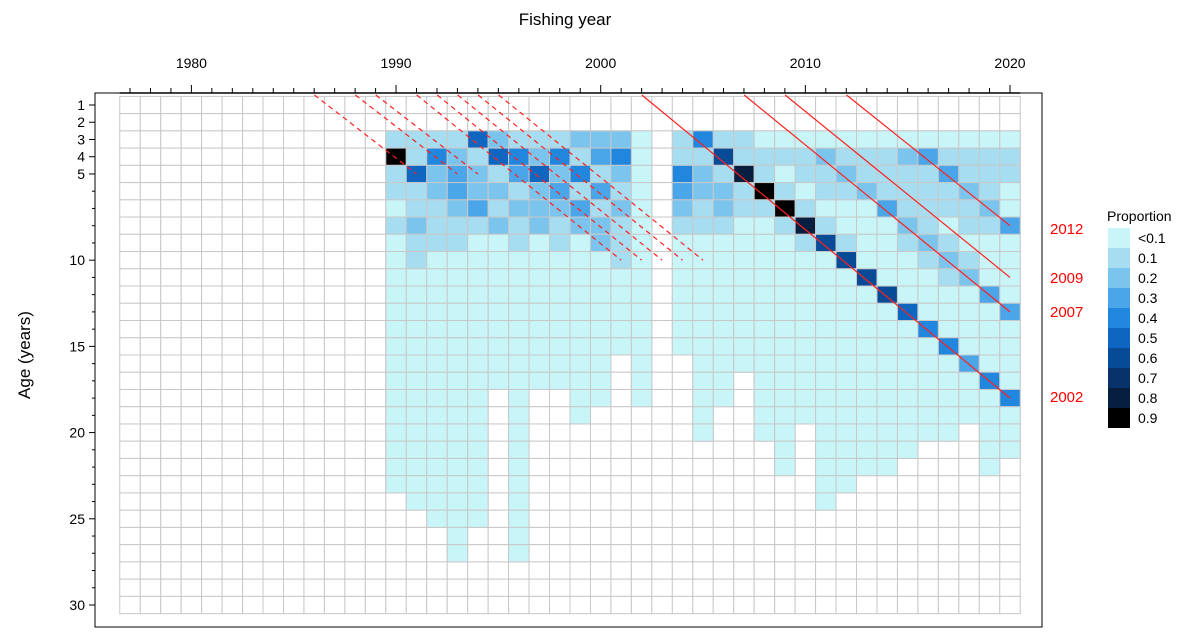 The height and width of the screenshot is (633, 1200). What do you see at coordinates (601, 177) in the screenshot?
I see `cohort-line` at bounding box center [601, 177].